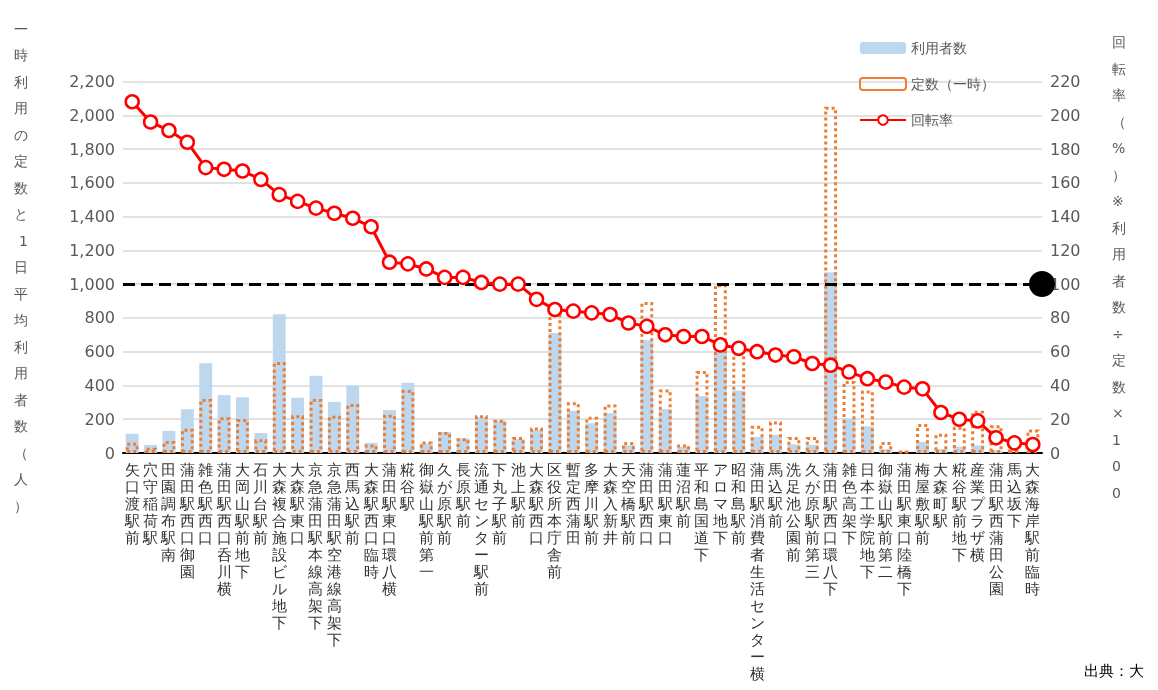 This screenshot has width=1158, height=690. I want to click on x-tick-label: 久が原駅前, so click(445, 503).